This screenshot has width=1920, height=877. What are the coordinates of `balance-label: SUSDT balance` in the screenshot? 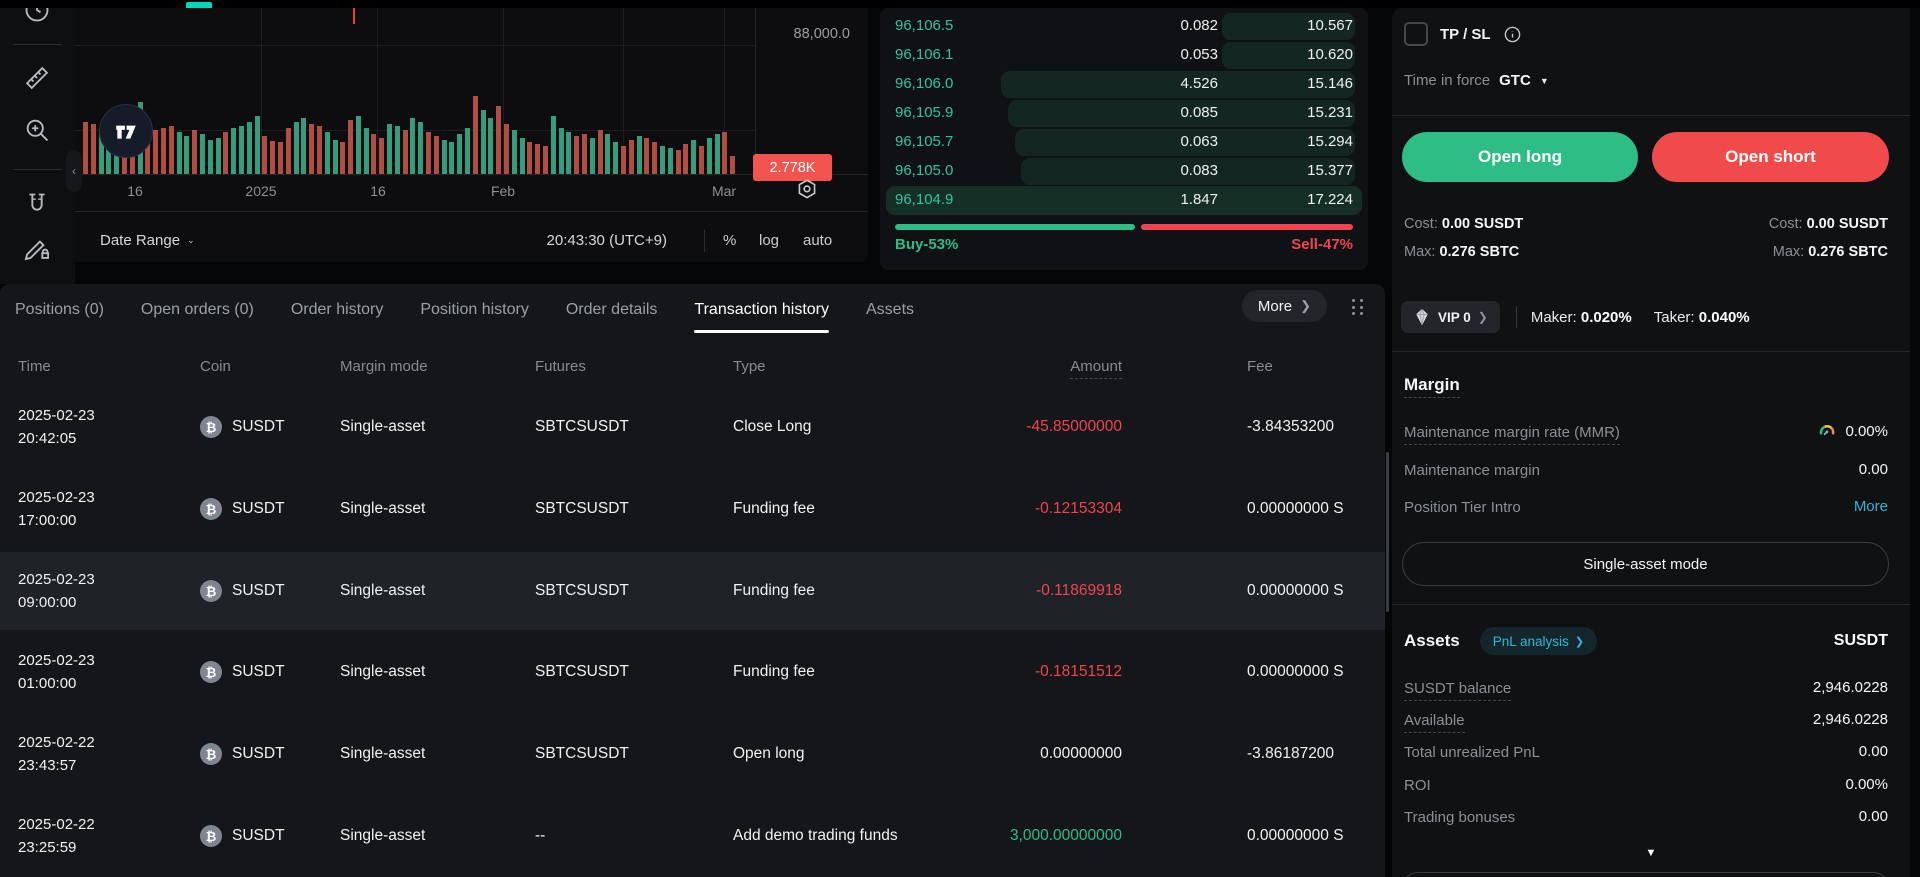 It's located at (1458, 690).